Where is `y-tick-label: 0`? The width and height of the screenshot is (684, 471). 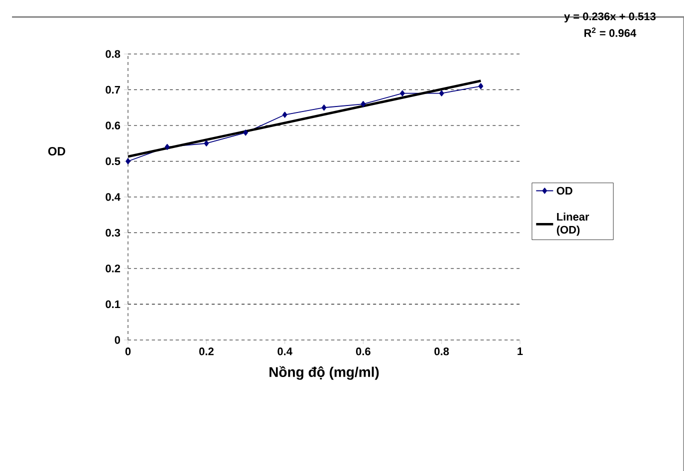 y-tick-label: 0 is located at coordinates (117, 340).